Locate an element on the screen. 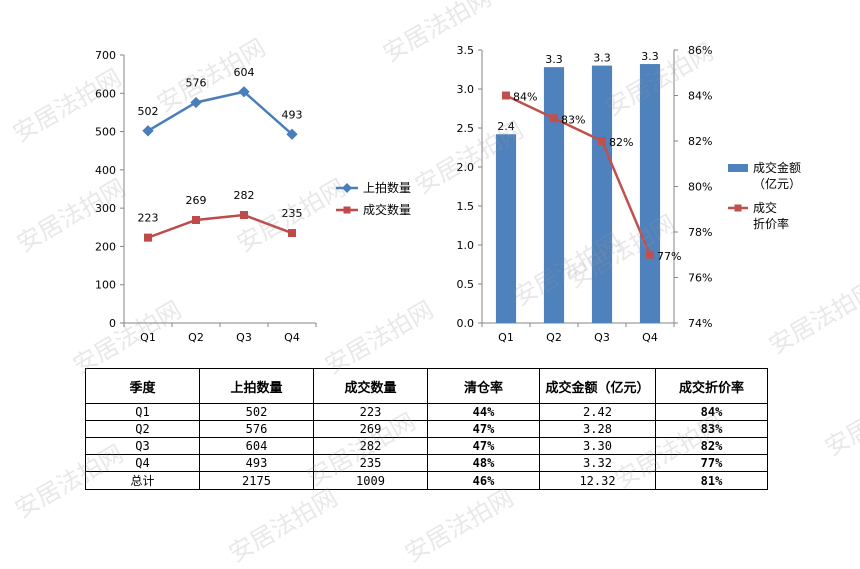  col-header-quarter: 季度 is located at coordinates (142, 386).